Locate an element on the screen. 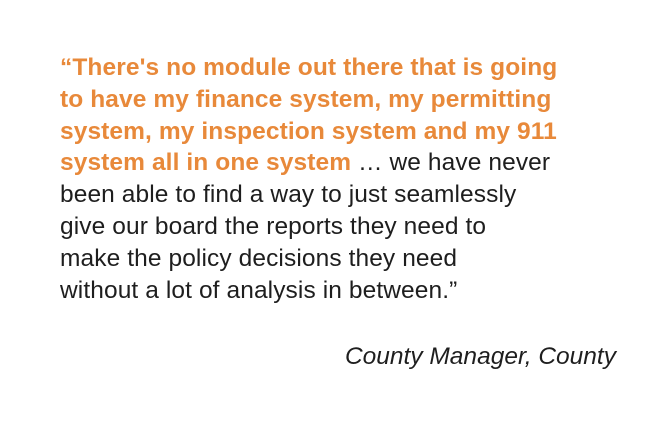 Image resolution: width=660 pixels, height=428 pixels. quote-line: system all in one system … we have never is located at coordinates (340, 163).